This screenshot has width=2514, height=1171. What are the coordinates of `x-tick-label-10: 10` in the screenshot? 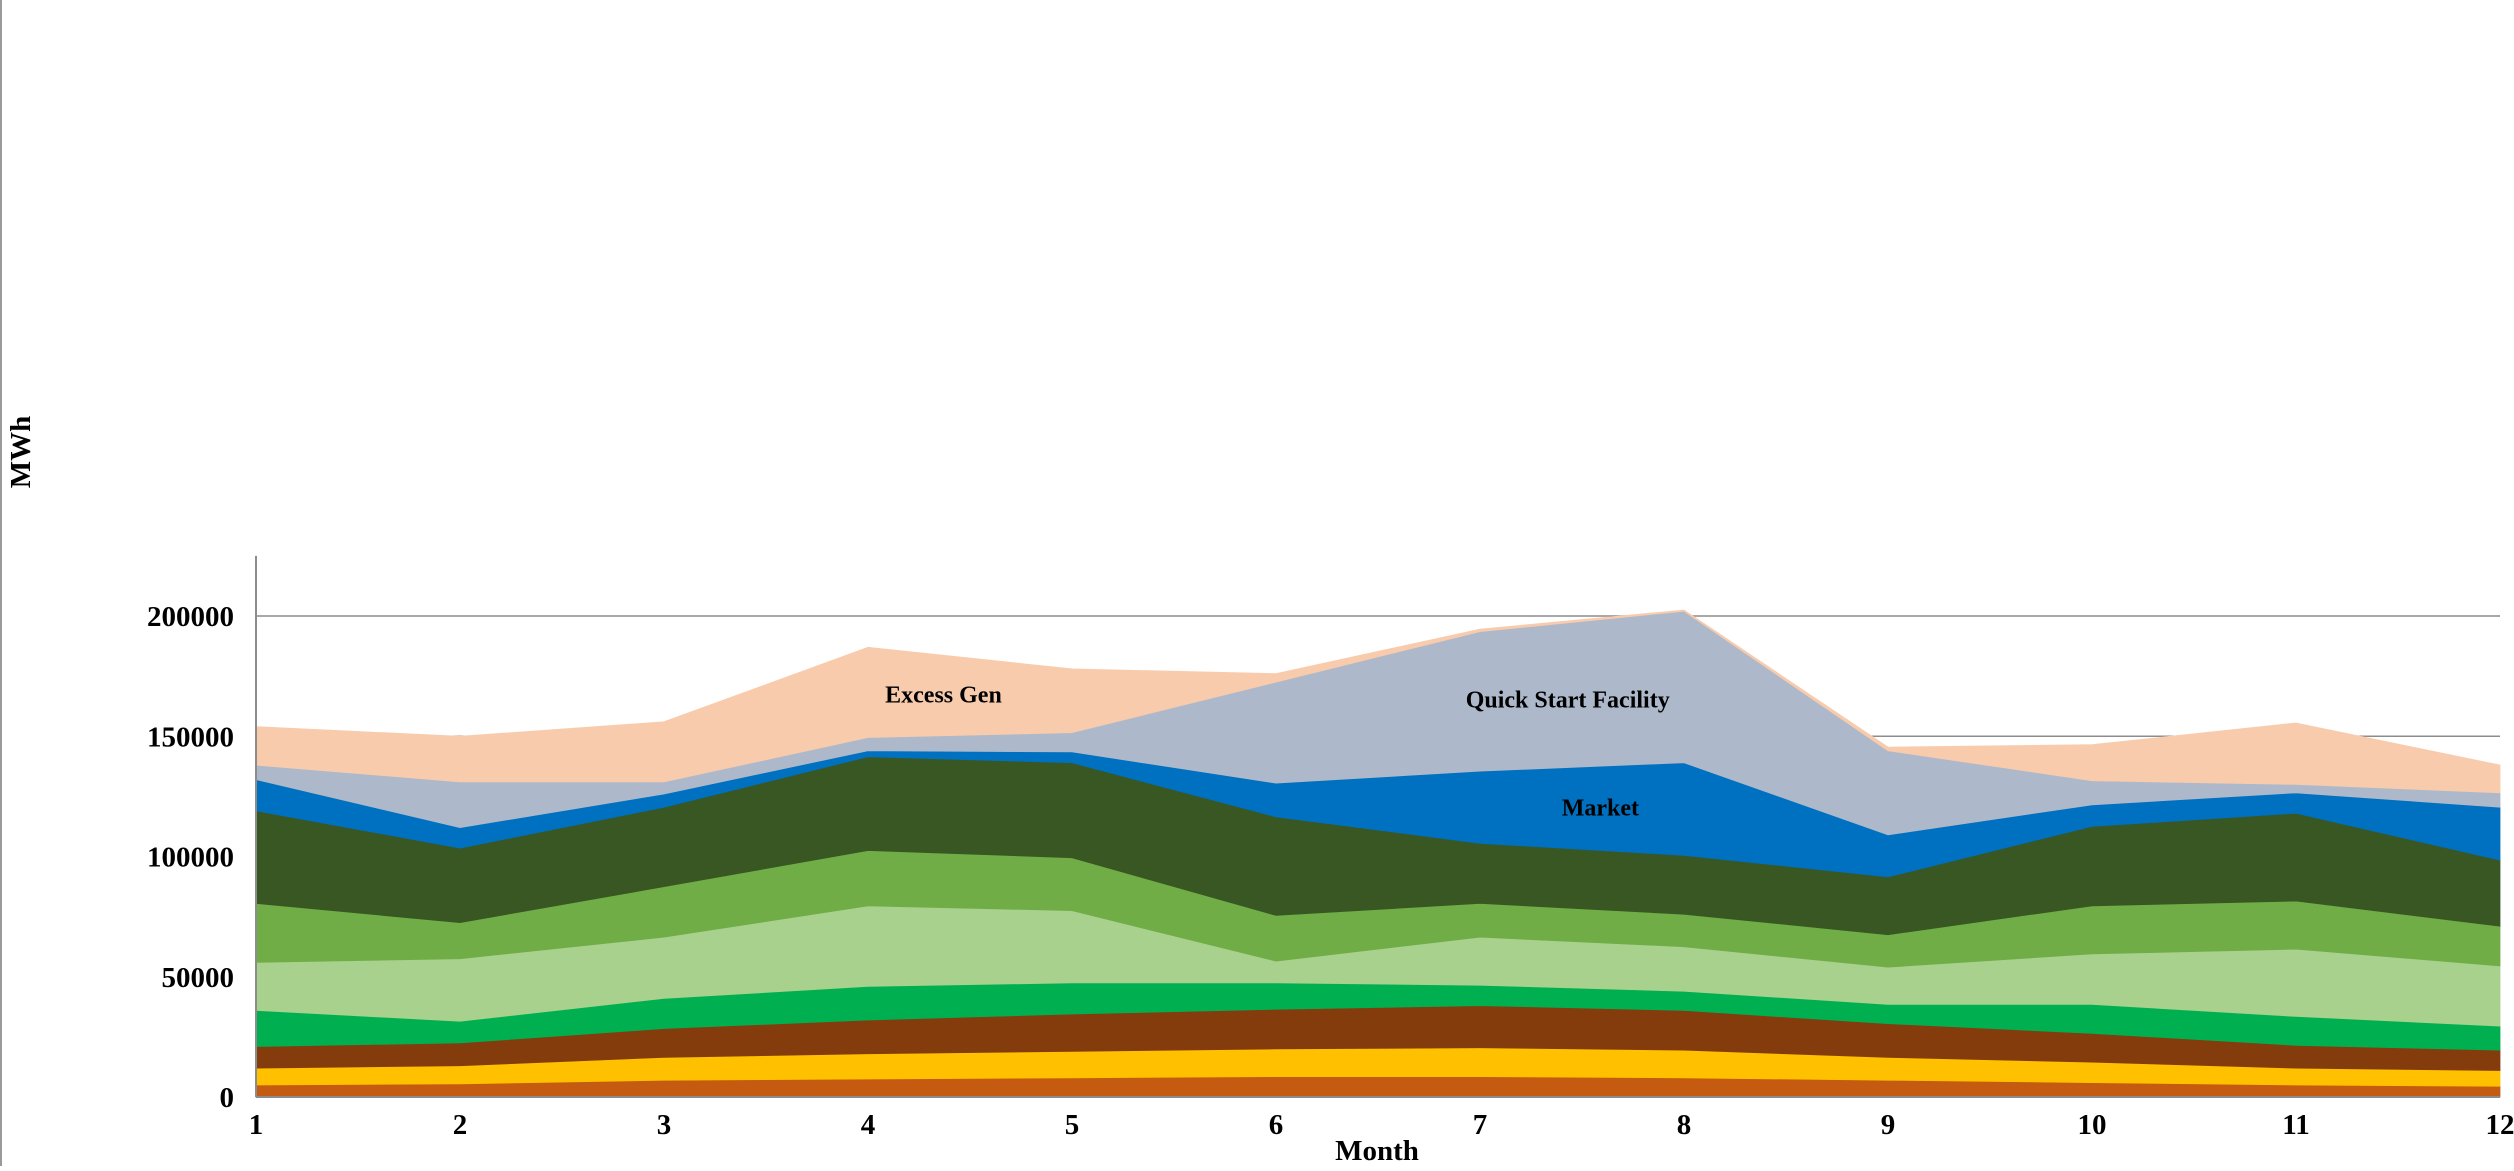 It's located at (2092, 1125).